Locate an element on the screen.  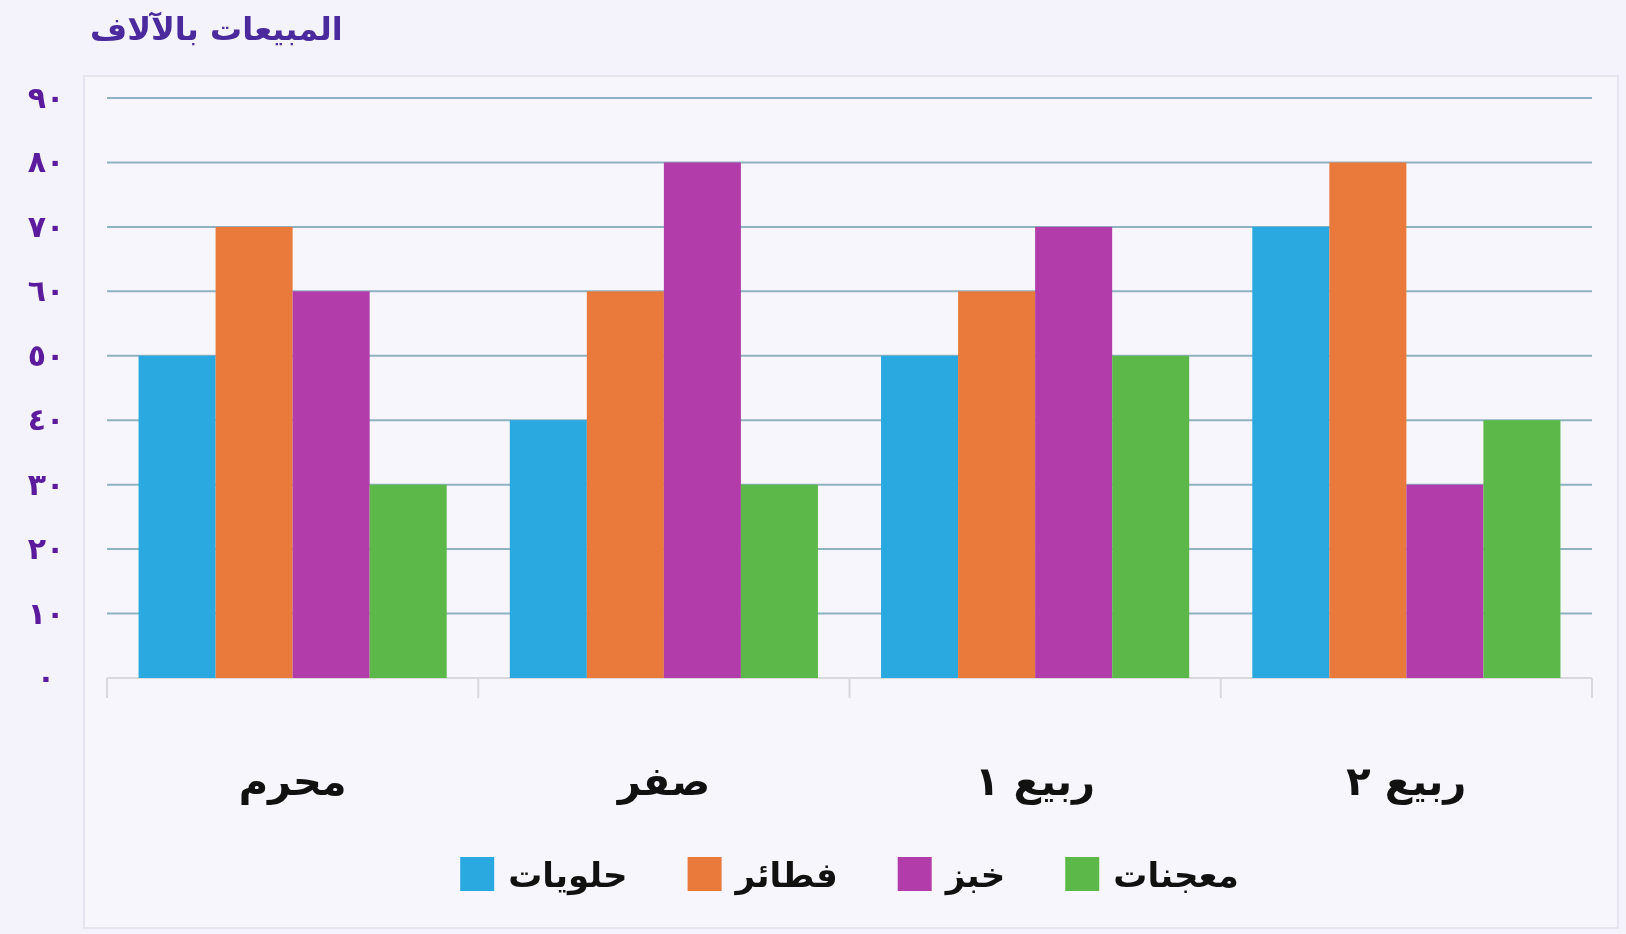
y-axis-title: المبيعات بالآلاف is located at coordinates (216, 29).